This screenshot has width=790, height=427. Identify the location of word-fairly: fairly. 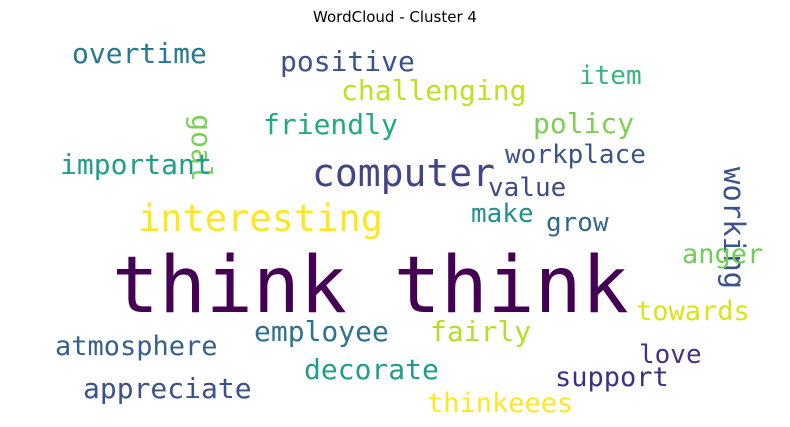
(480, 331).